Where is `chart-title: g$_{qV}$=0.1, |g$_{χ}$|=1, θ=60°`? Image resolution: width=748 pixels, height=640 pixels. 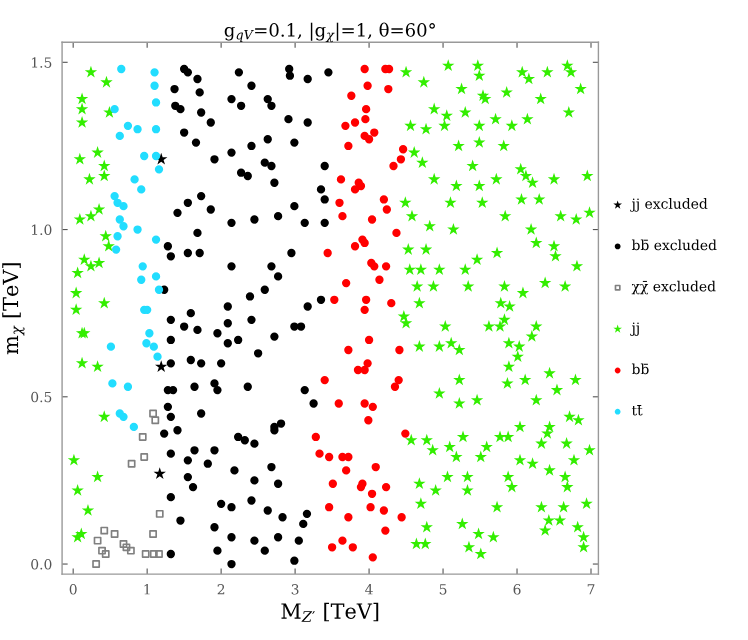
chart-title: g$_{qV}$=0.1, |g$_{χ}$|=1, θ=60° is located at coordinates (329, 32).